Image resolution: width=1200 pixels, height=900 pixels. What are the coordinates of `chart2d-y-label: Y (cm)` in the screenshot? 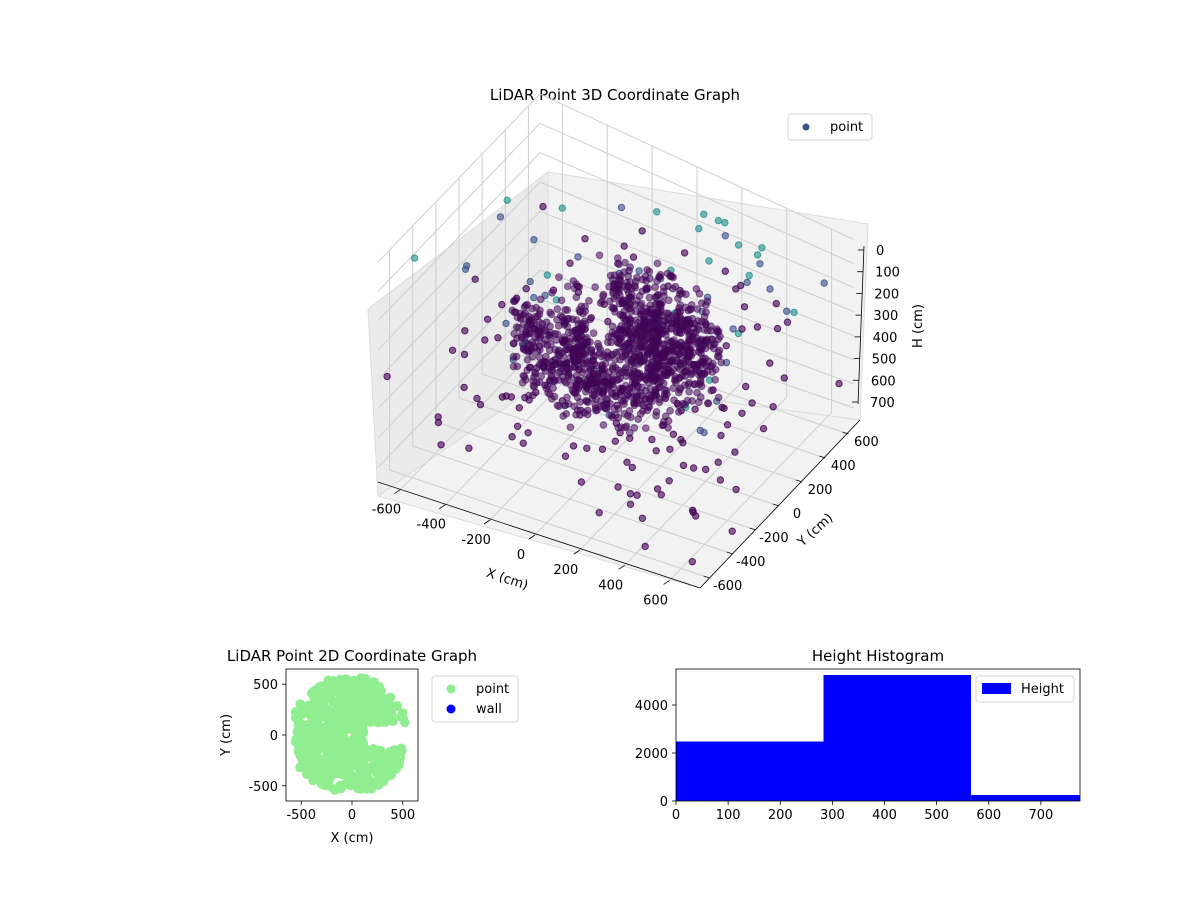 It's located at (226, 735).